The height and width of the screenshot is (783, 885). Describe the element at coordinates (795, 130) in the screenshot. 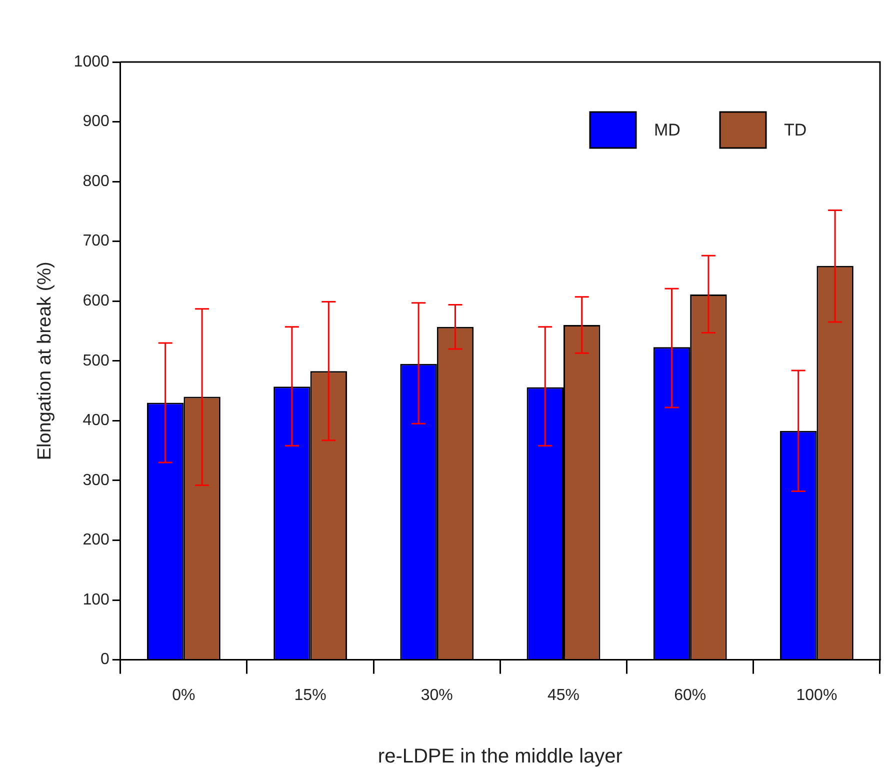

I see `legend-label: TD` at that location.